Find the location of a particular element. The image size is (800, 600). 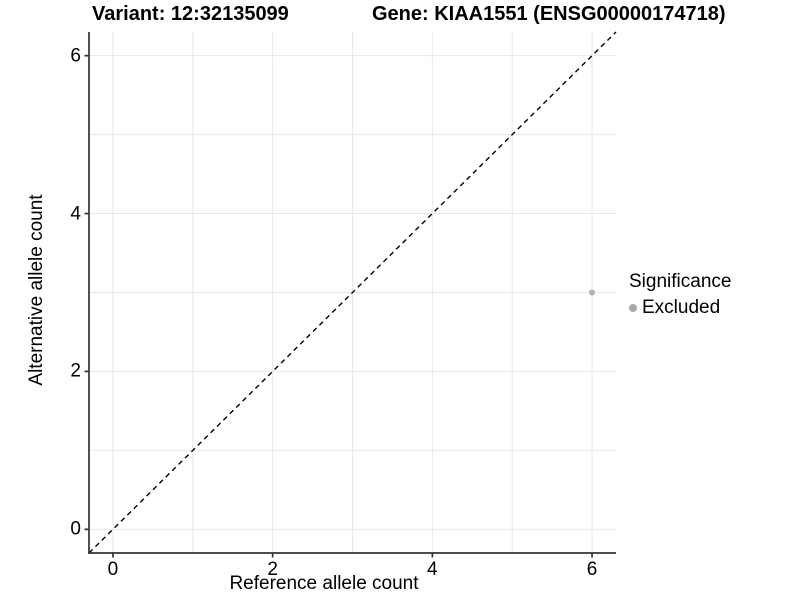

y-tick-label: 0 is located at coordinates (75, 529).